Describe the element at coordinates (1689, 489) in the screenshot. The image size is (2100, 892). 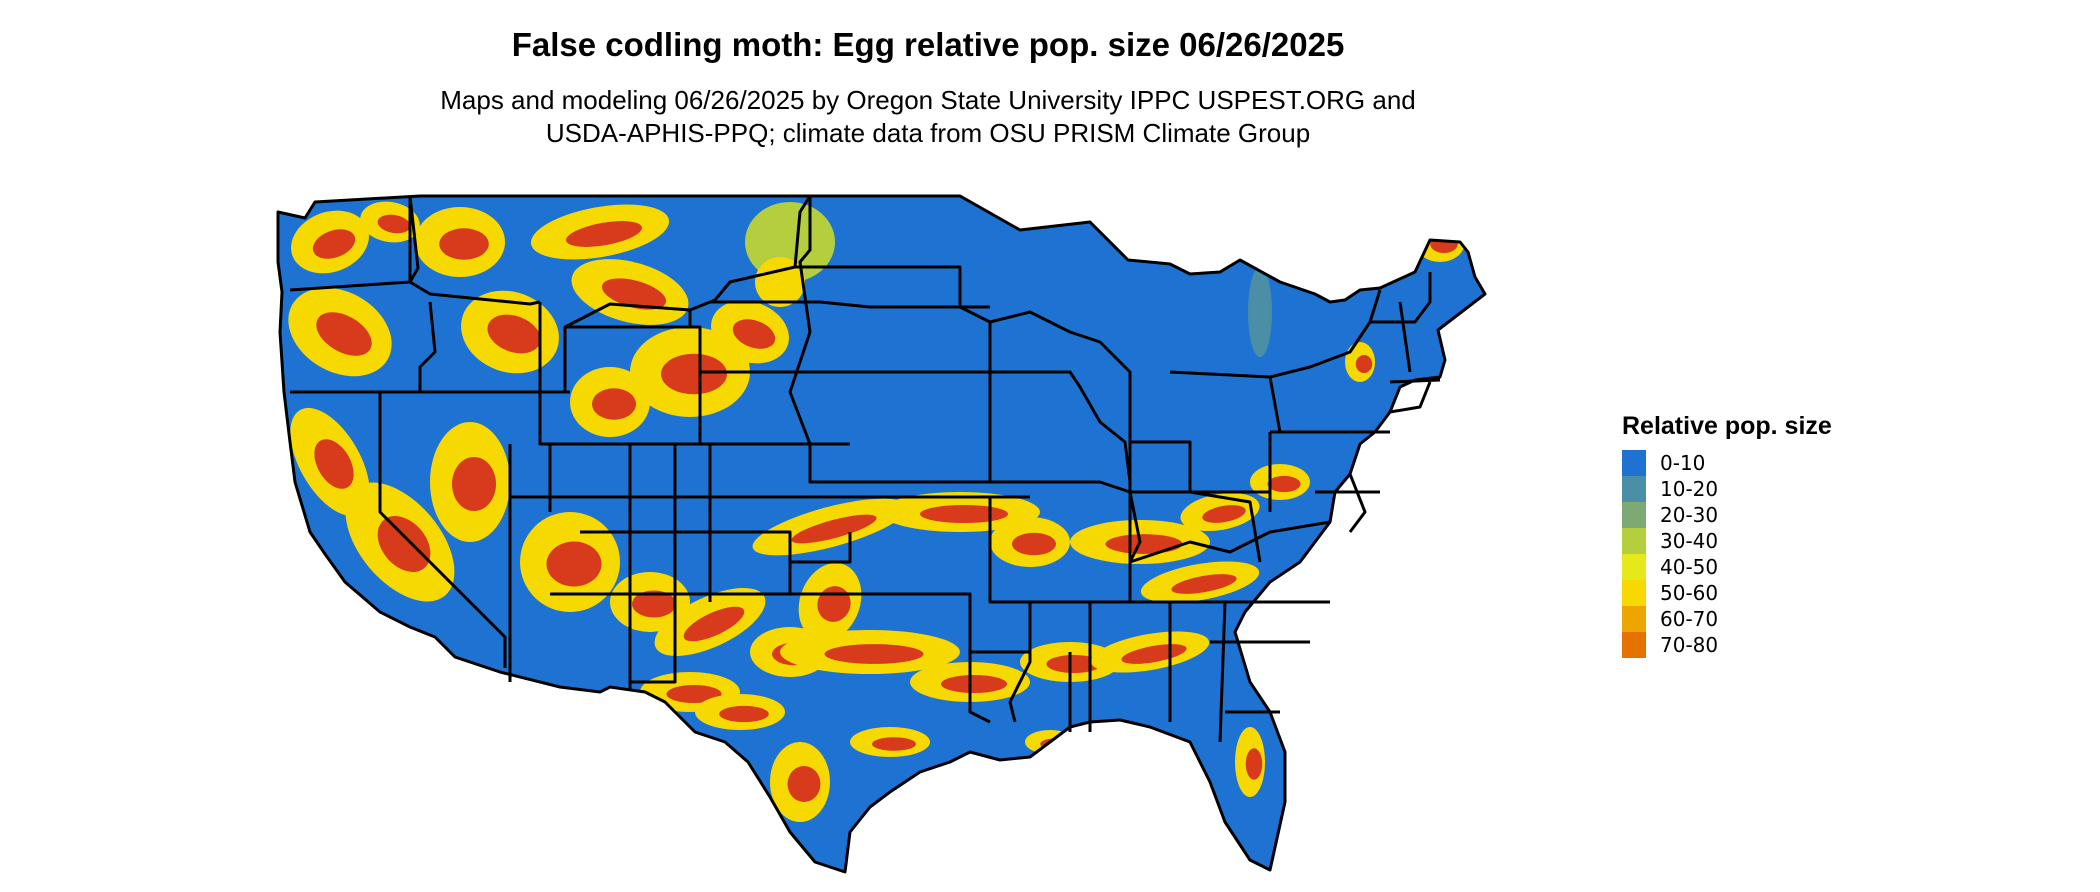
I see `legend-label: 10-20` at that location.